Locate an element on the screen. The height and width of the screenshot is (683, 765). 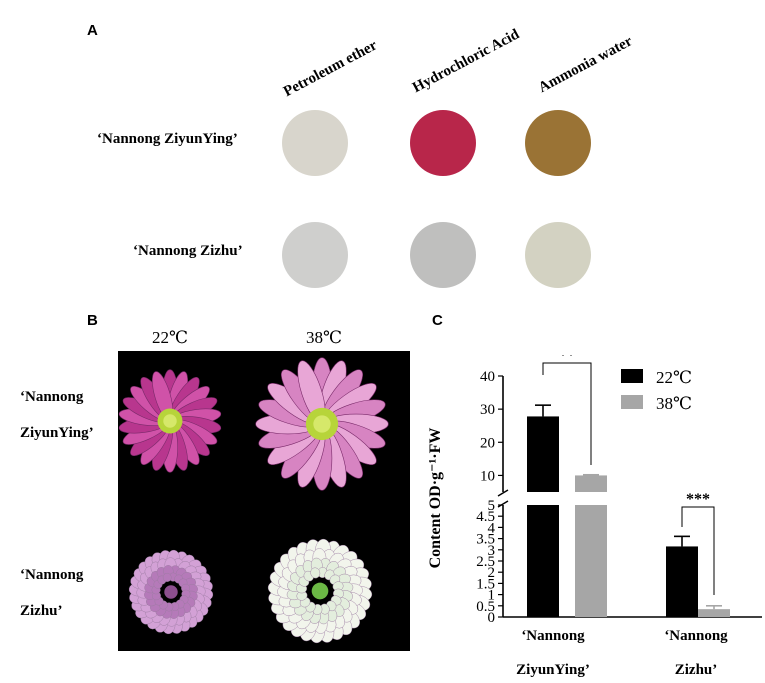
cultivar-label-ziyunying: ‘Nannong ZiyunYing’ is located at coordinates (167, 139).